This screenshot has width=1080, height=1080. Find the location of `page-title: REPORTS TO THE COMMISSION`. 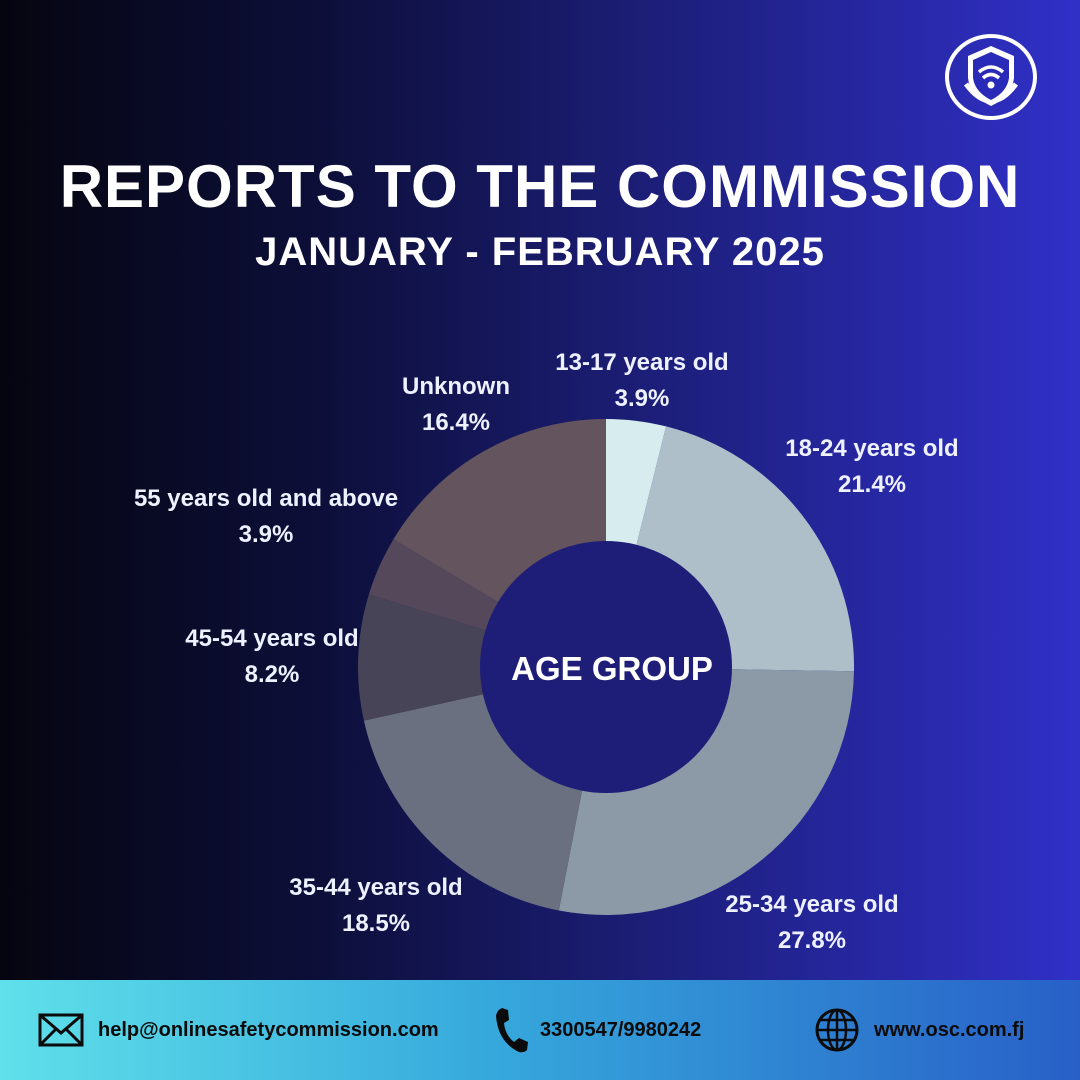

page-title: REPORTS TO THE COMMISSION is located at coordinates (540, 186).